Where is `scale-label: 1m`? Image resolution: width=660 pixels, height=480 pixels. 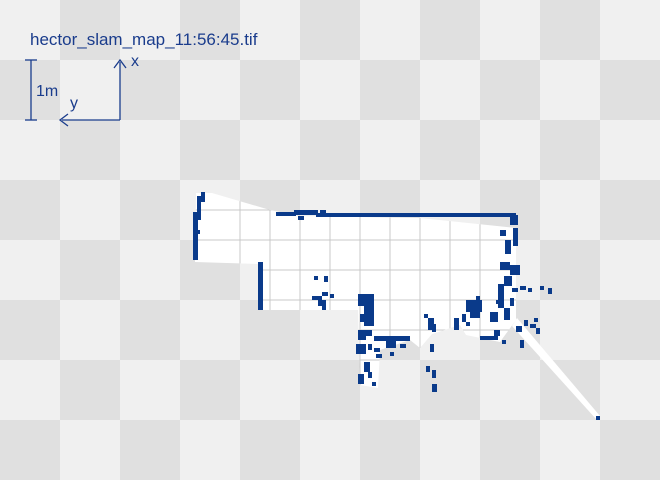
scale-label: 1m is located at coordinates (47, 91).